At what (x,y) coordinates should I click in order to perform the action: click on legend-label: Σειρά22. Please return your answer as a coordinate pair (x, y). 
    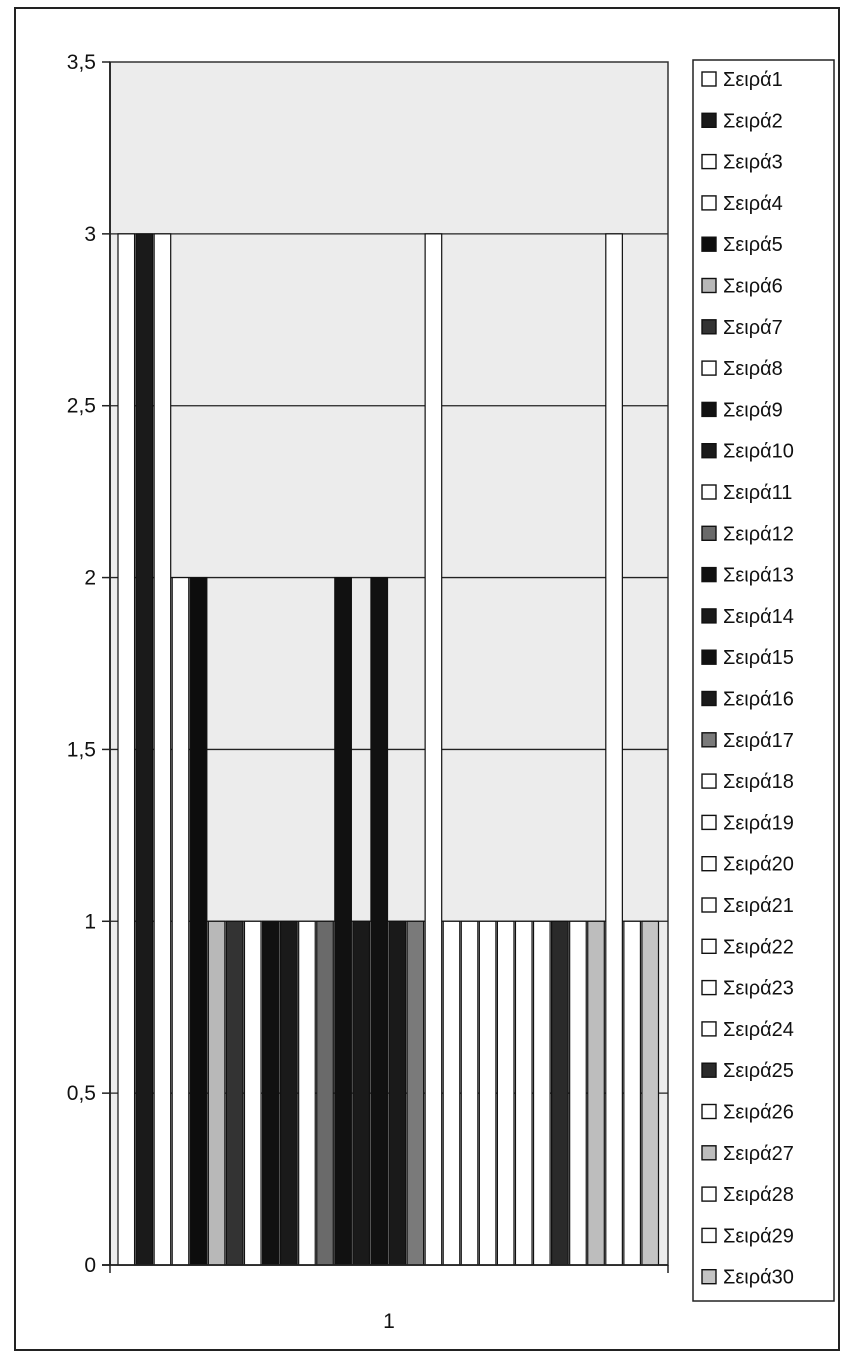
    Looking at the image, I should click on (758, 947).